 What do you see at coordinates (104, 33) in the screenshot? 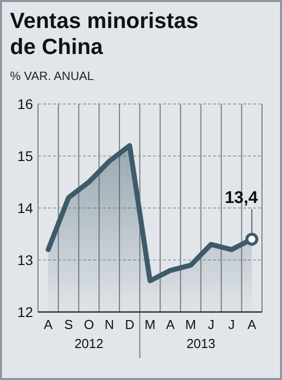
I see `chart-title: Ventas minoristas de China` at bounding box center [104, 33].